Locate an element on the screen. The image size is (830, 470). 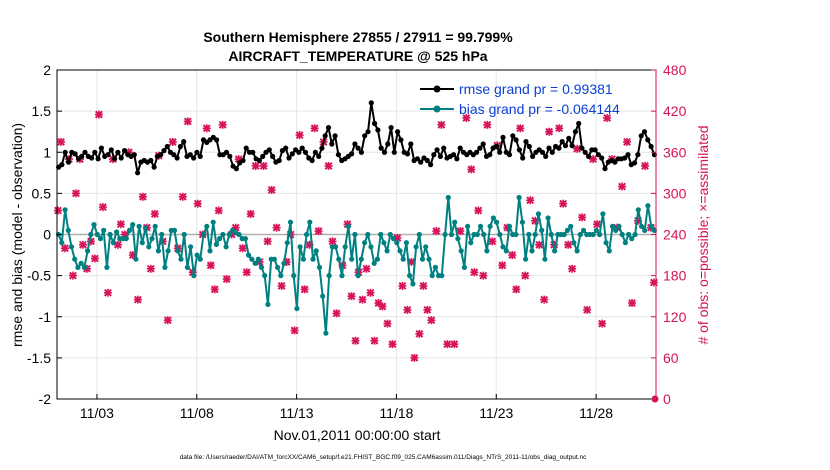
y-right-tick-label: 120 is located at coordinates (675, 317).